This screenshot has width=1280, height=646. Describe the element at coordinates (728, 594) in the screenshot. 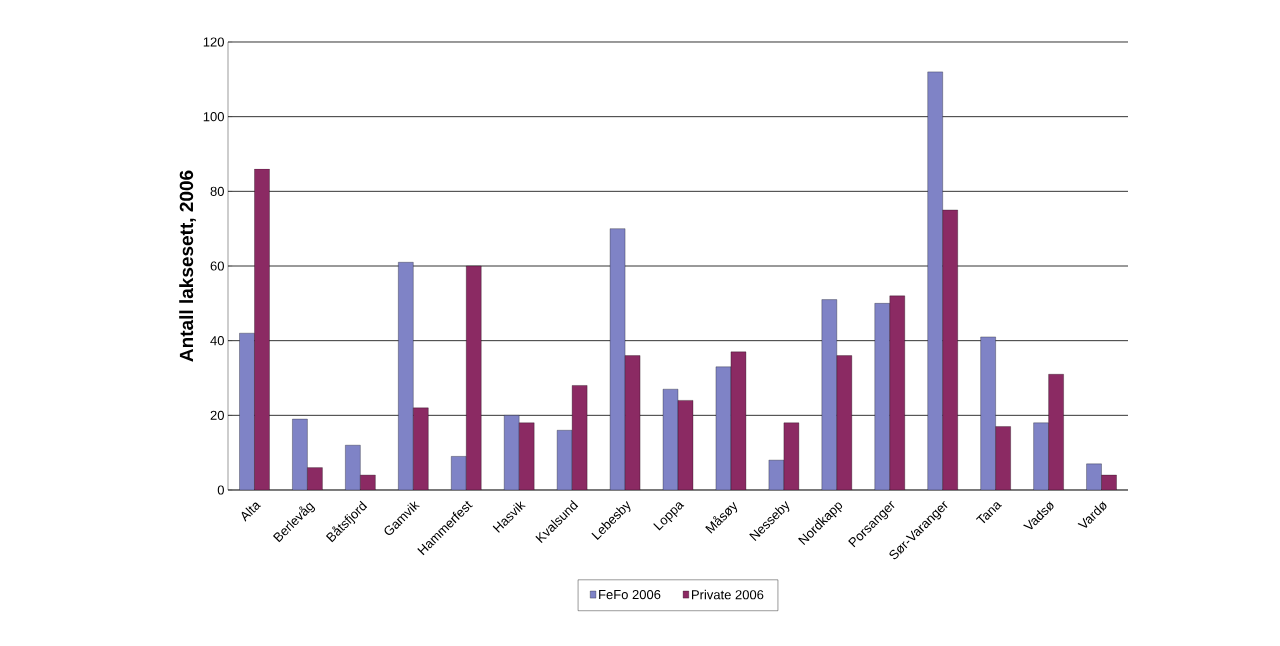

I see `legend-label: Private 2006` at that location.